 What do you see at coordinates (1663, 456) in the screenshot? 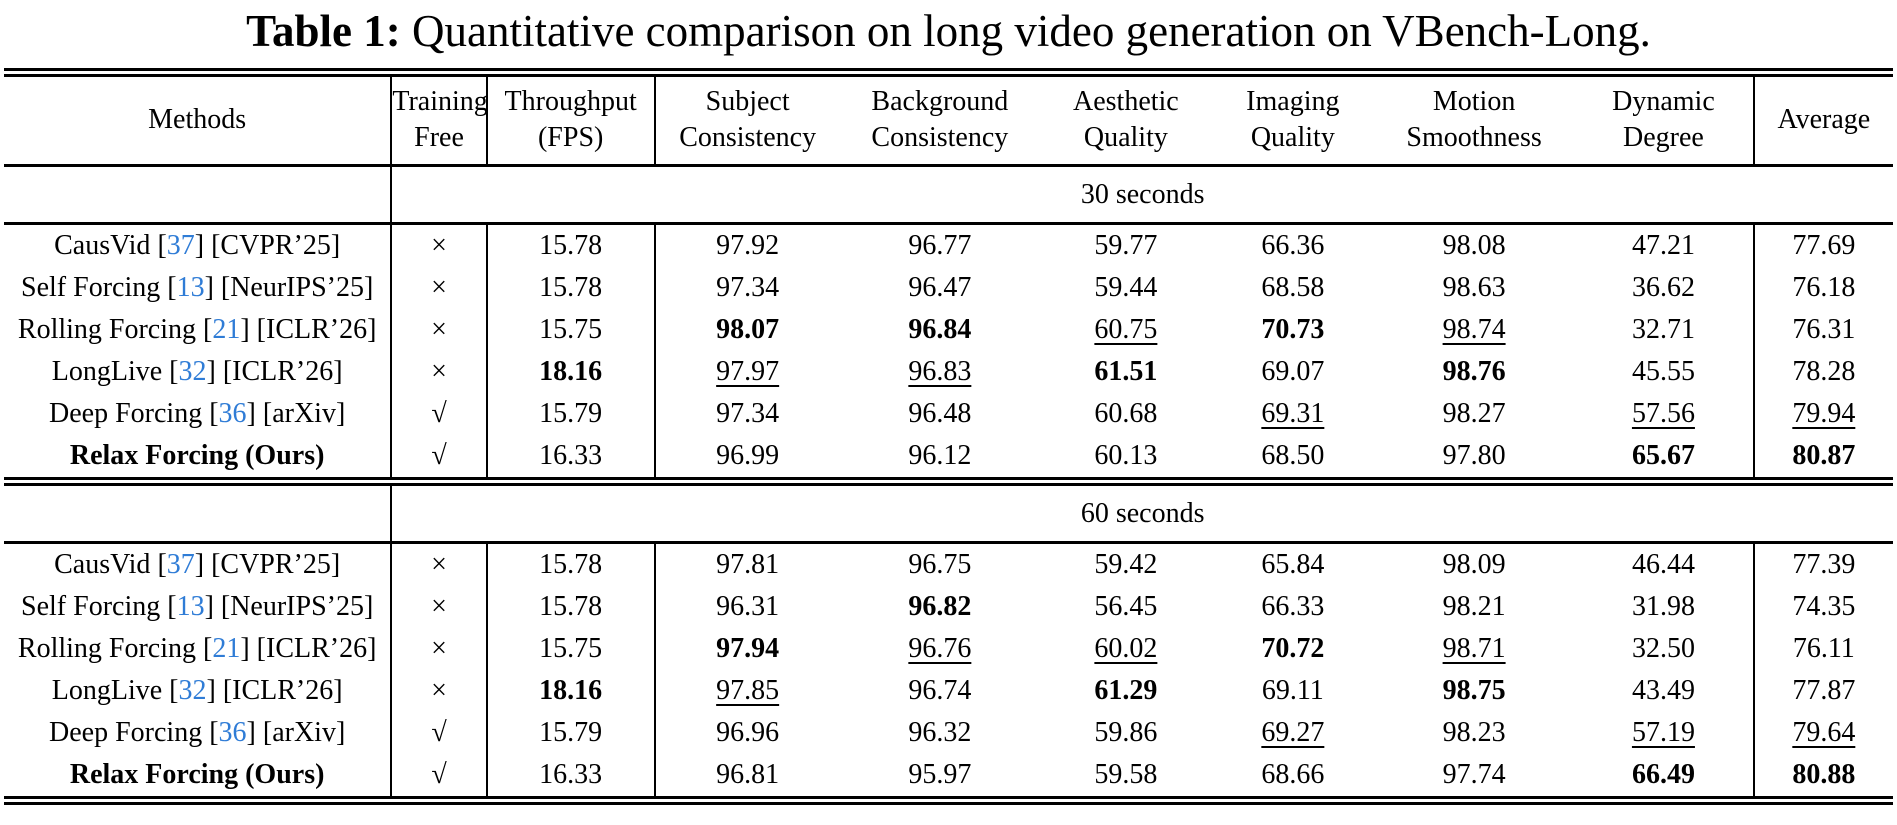
I see `metric-value: 65.67` at bounding box center [1663, 456].